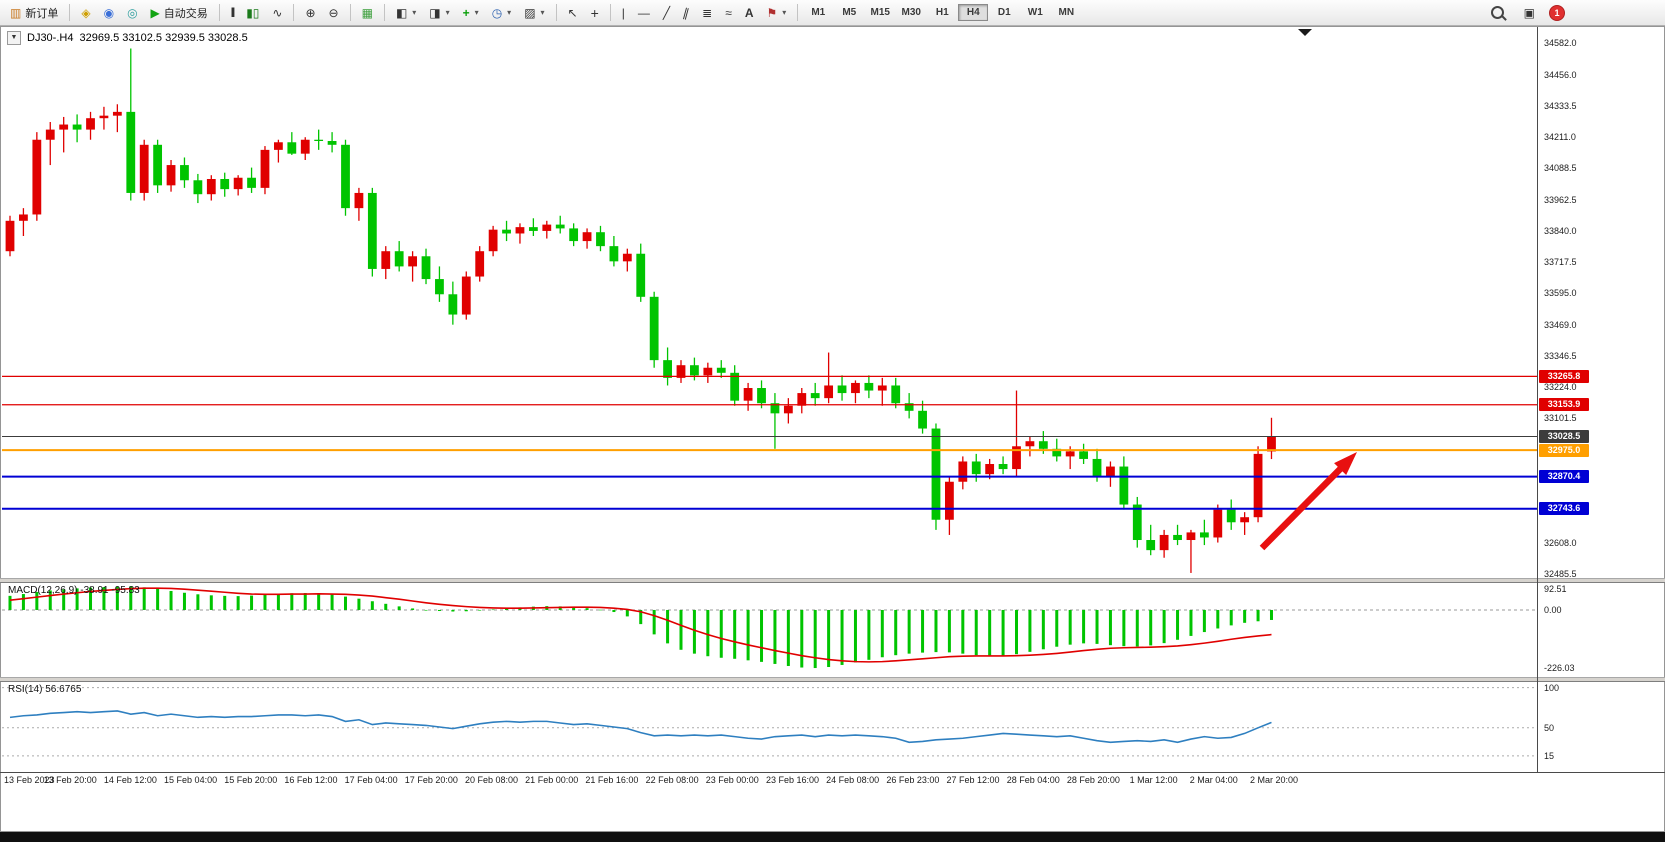 The height and width of the screenshot is (842, 1665). What do you see at coordinates (401, 12) in the screenshot?
I see `chart-window-icon: ◧` at bounding box center [401, 12].